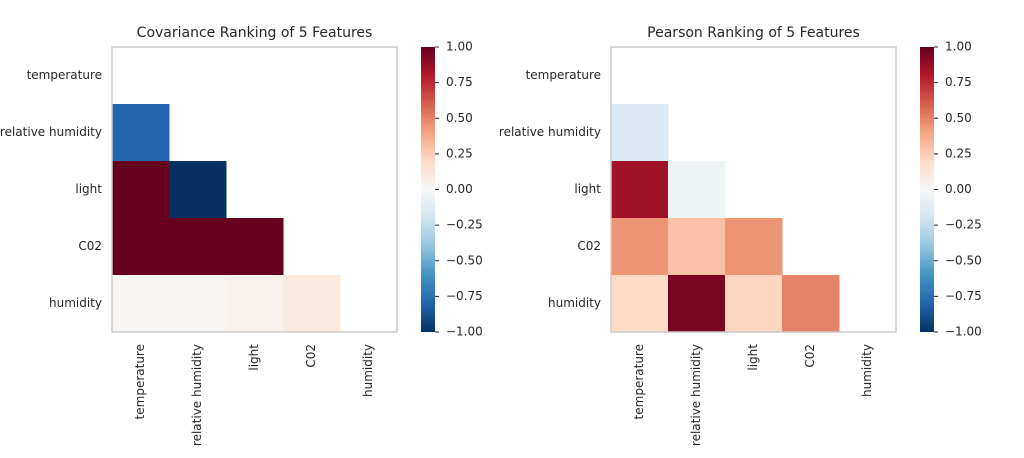 This screenshot has height=458, width=1024. Describe the element at coordinates (255, 33) in the screenshot. I see `chart-title: Covariance Ranking of 5 Features` at that location.